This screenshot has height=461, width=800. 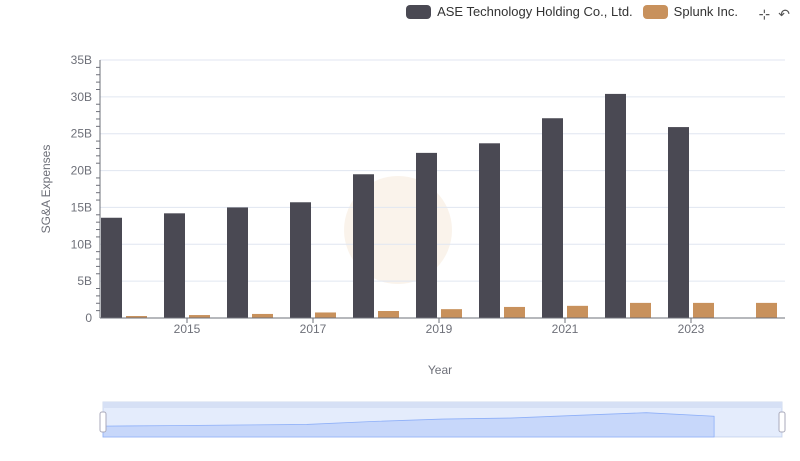 I want to click on y-tick-label: 5B, so click(x=84, y=281).